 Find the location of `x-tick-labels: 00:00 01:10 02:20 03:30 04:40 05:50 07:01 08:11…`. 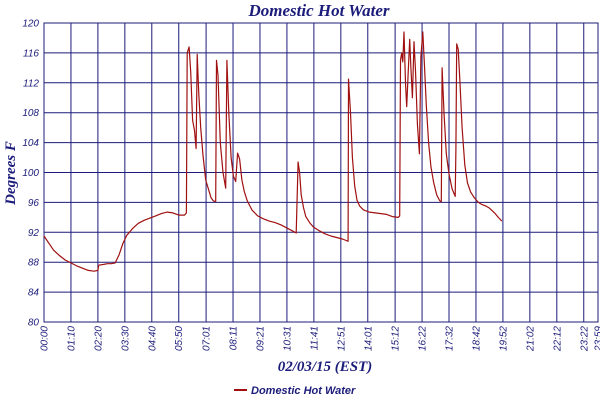

x-tick-labels: 00:00 01:10 02:20 03:30 04:40 05:50 07:01 08:11… is located at coordinates (320, 339).